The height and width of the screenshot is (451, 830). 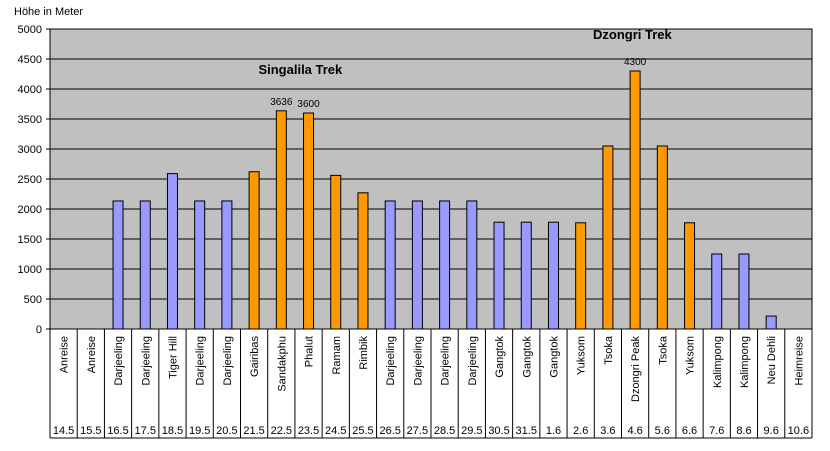 I want to click on x-category-label: Sandakphu, so click(x=282, y=364).